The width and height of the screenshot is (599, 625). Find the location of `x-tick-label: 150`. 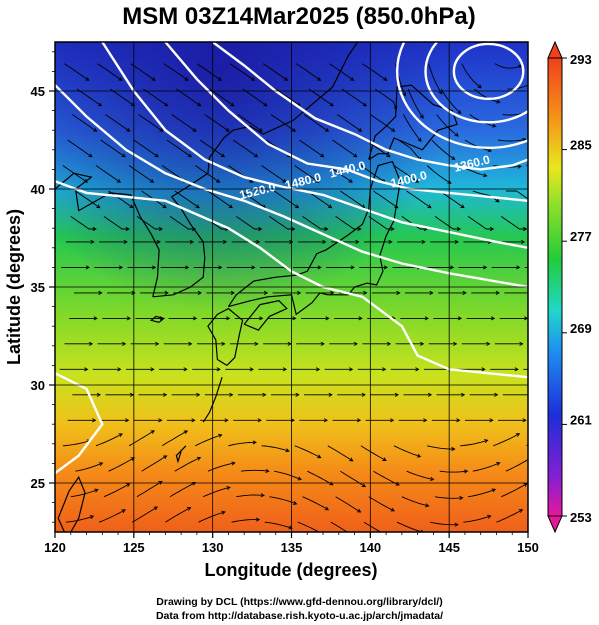

x-tick-label: 150 is located at coordinates (528, 547).